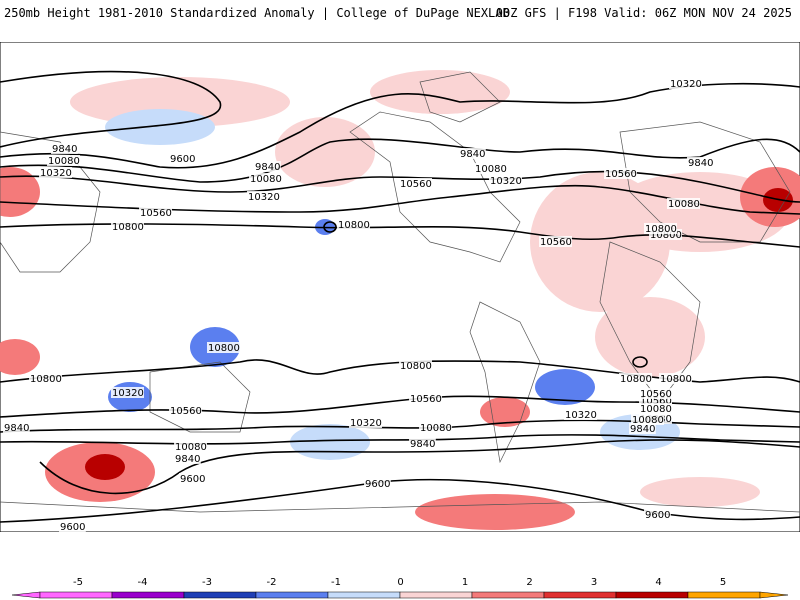 This screenshot has width=800, height=600. Describe the element at coordinates (723, 582) in the screenshot. I see `colorbar-tick-label: 5` at that location.